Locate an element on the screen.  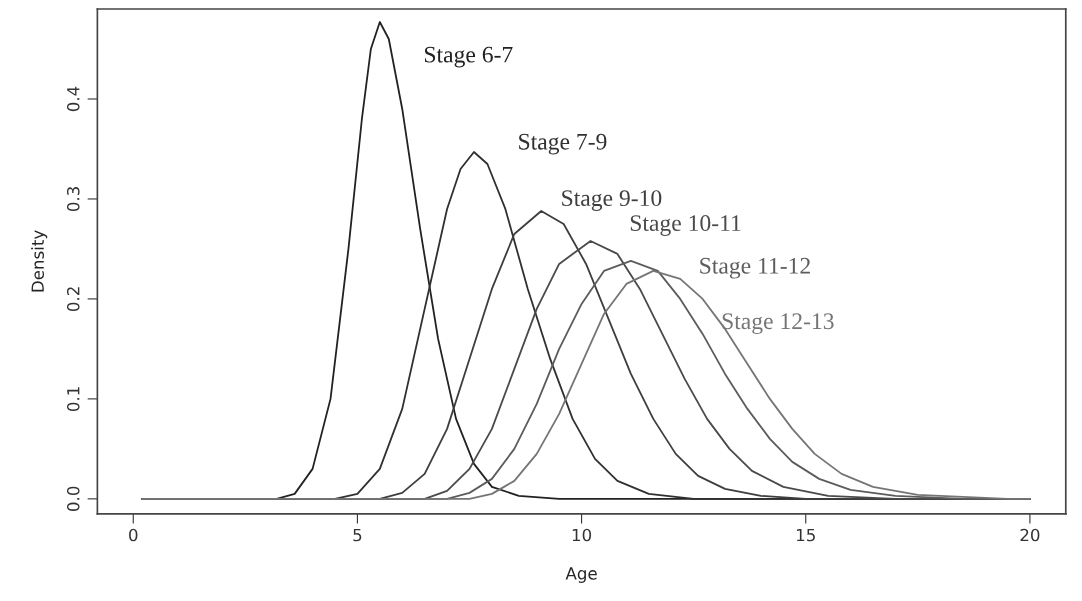
series-label: Stage 10-11 is located at coordinates (685, 225).